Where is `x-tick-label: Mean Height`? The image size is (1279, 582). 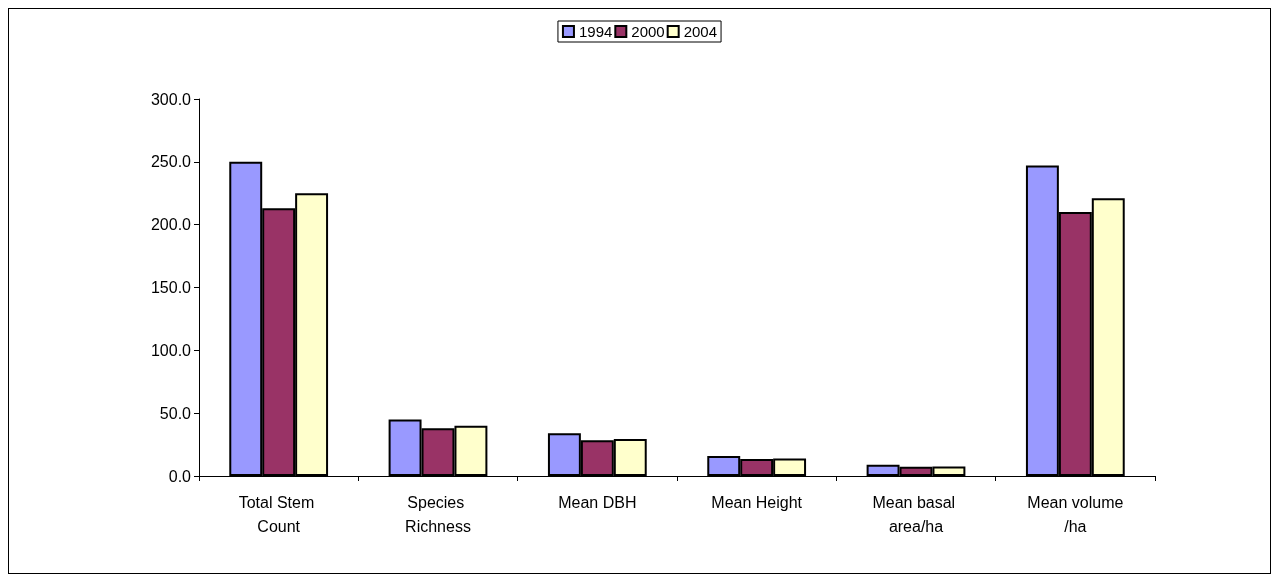
x-tick-label: Mean Height is located at coordinates (757, 502).